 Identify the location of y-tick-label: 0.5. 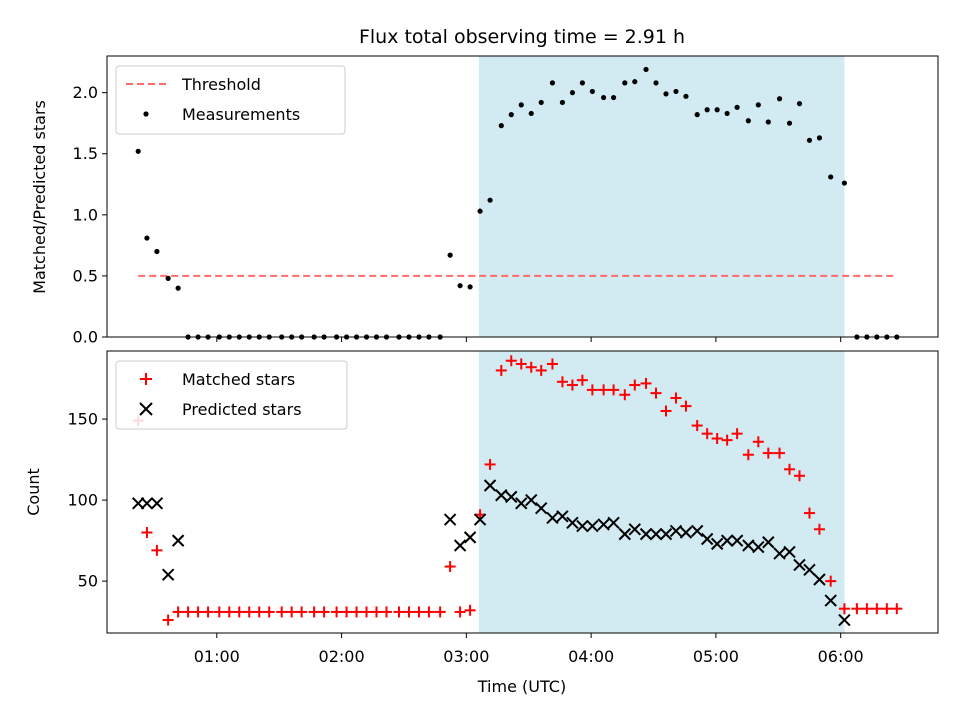
(85, 275).